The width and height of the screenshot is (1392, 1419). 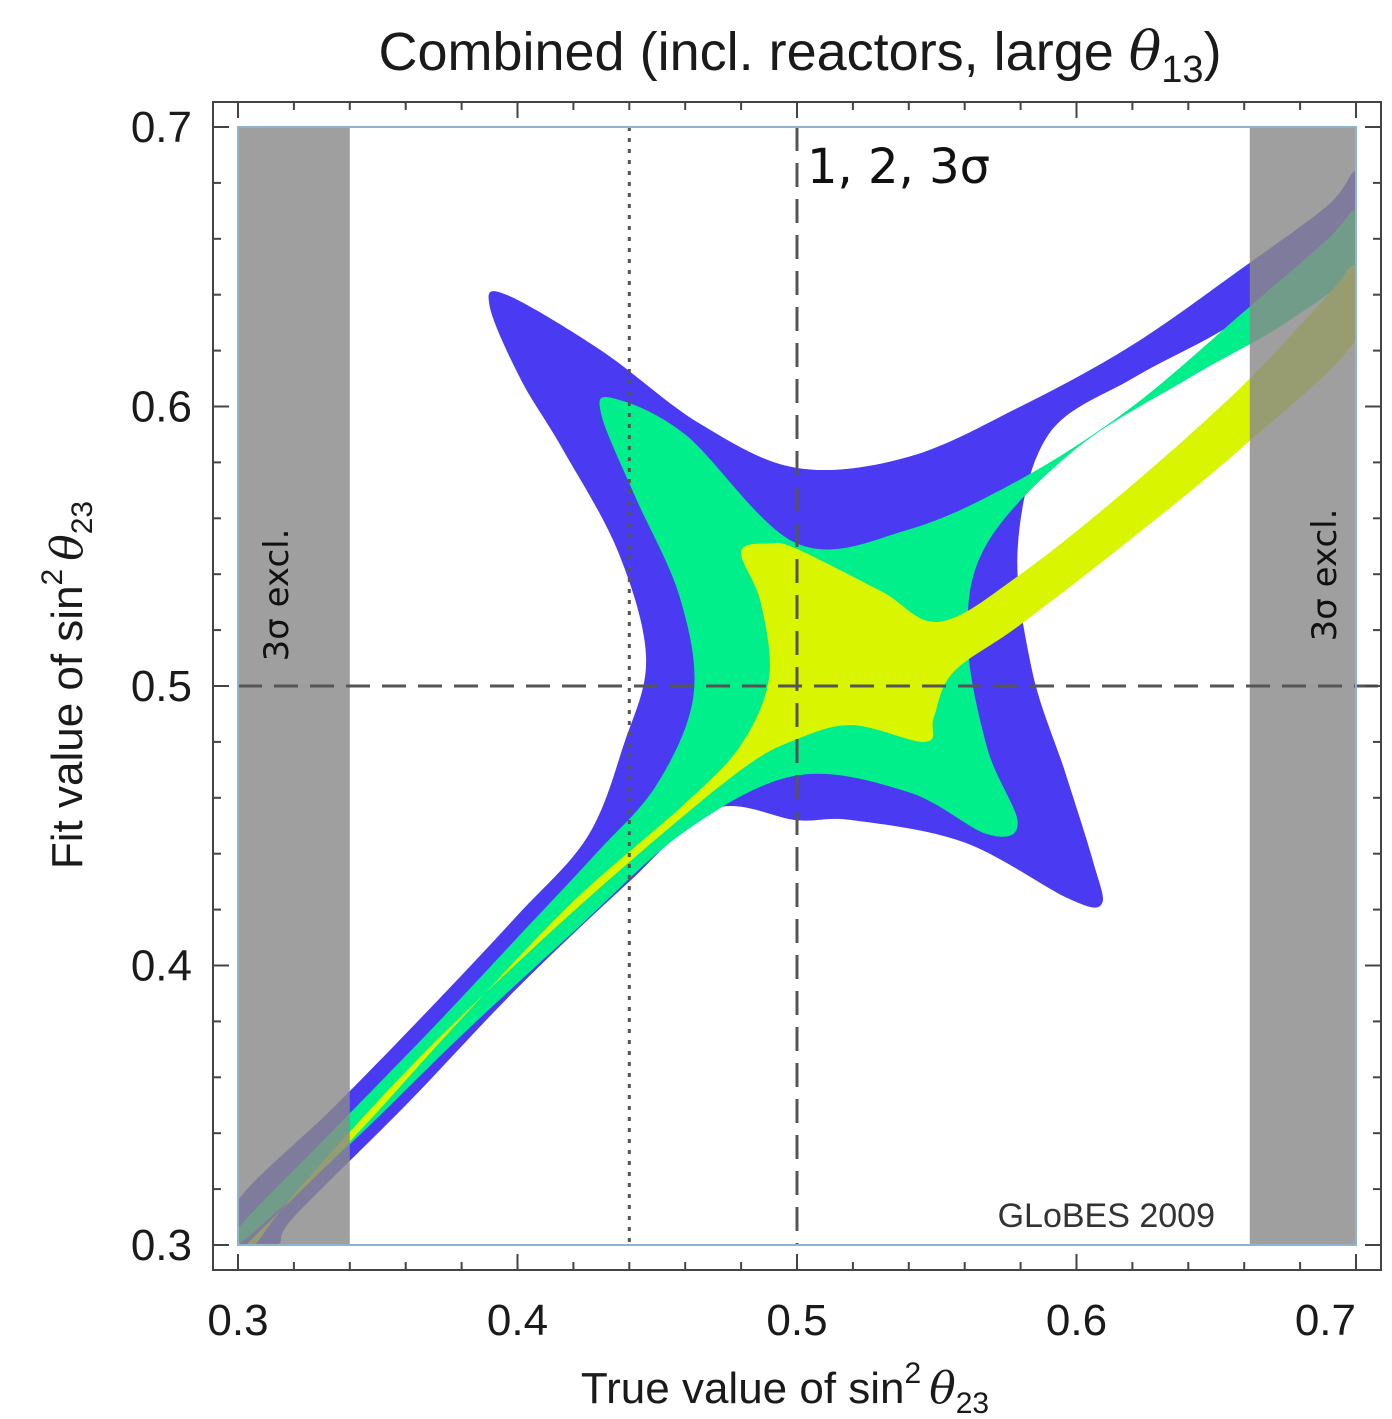 What do you see at coordinates (796, 1320) in the screenshot?
I see `x-tick-label: 0.5` at bounding box center [796, 1320].